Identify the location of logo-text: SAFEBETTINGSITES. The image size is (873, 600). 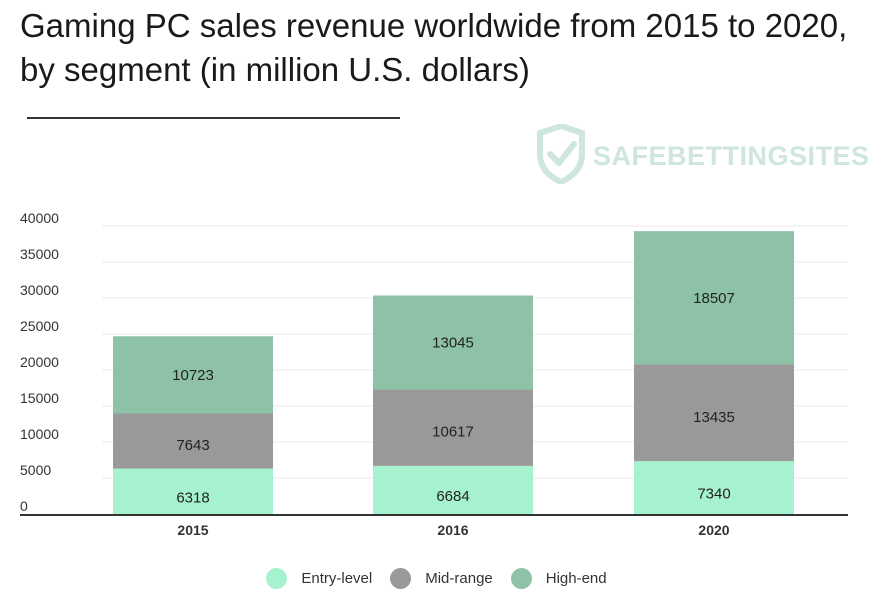
(731, 155).